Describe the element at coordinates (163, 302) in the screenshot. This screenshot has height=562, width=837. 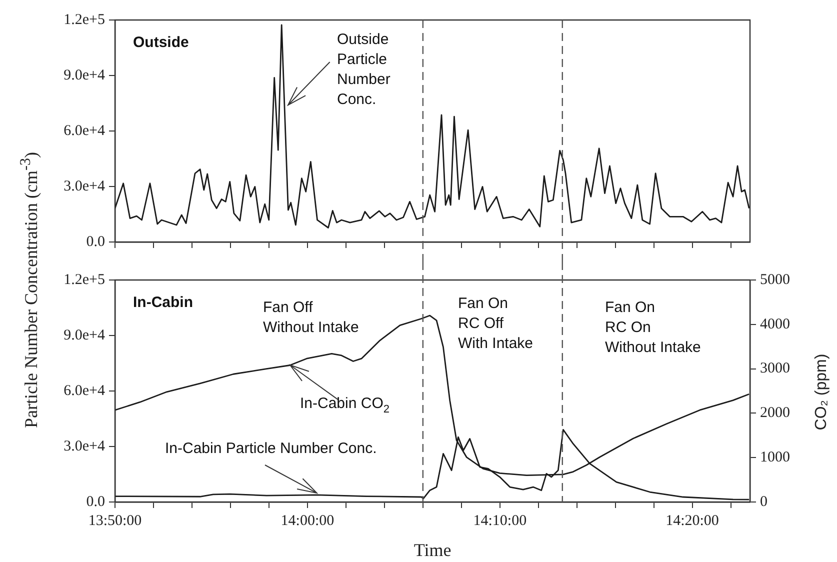
I see `text: In-Cabin` at that location.